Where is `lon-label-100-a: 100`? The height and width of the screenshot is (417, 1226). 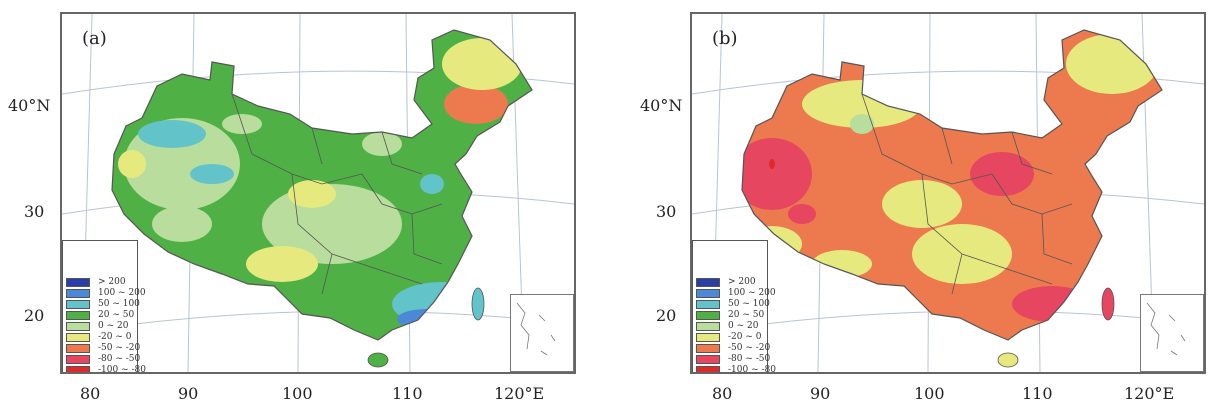 lon-label-100-a: 100 is located at coordinates (297, 393).